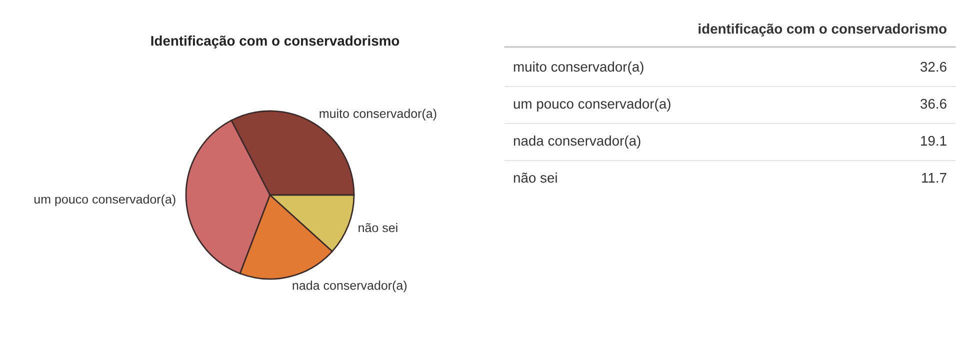  Describe the element at coordinates (577, 142) in the screenshot. I see `category-label: nada conservador(a)` at that location.